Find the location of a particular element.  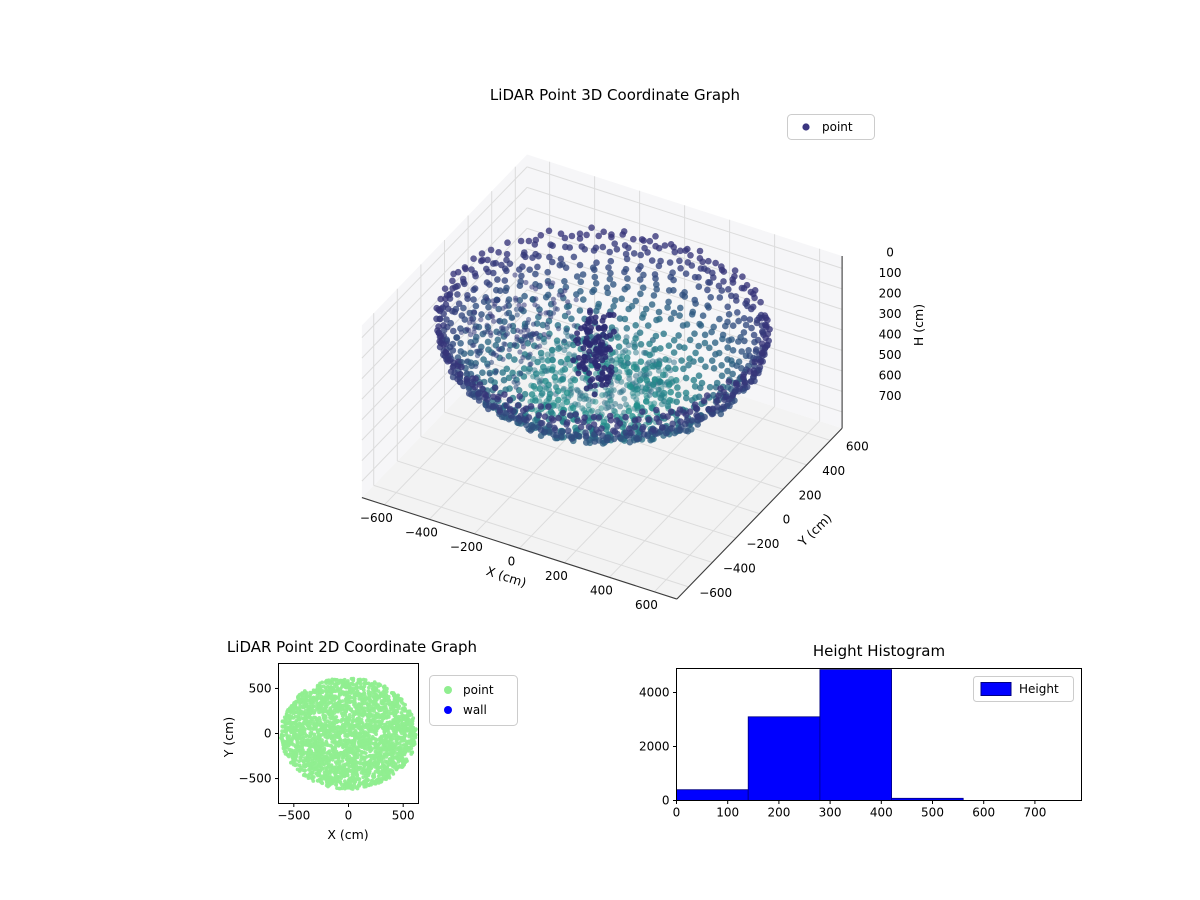

histogram-bars is located at coordinates (820, 735).